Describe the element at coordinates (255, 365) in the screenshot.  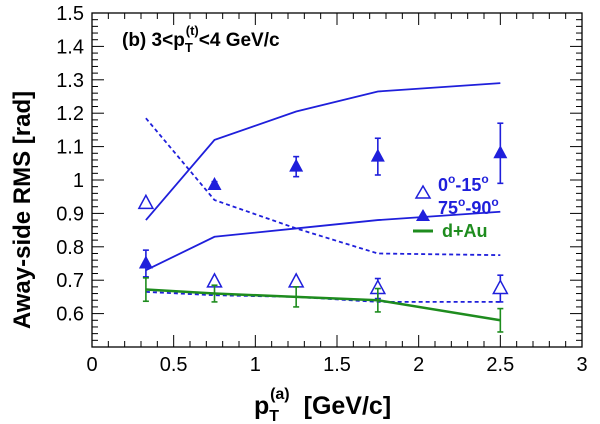
I see `x-tick-label: 1` at that location.